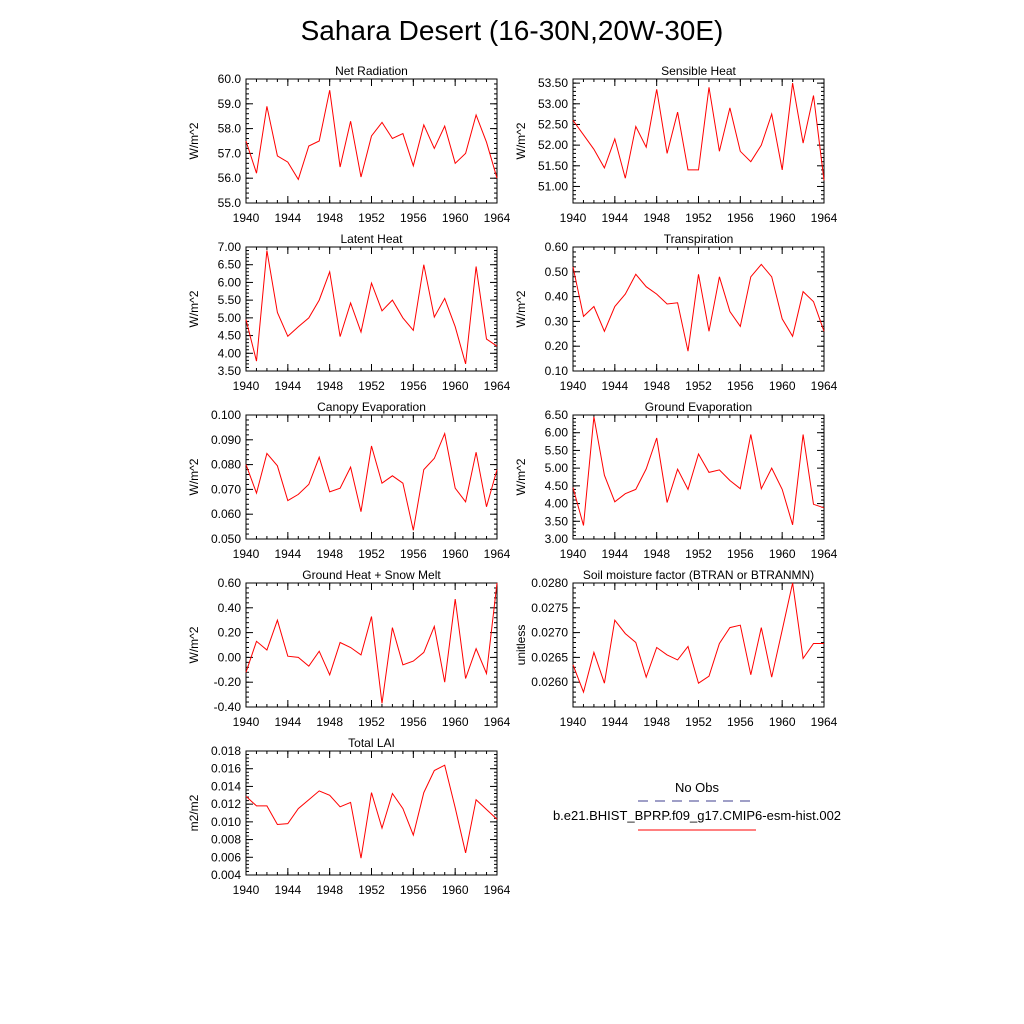  What do you see at coordinates (230, 247) in the screenshot?
I see `y-tick-label: 7.00` at bounding box center [230, 247].